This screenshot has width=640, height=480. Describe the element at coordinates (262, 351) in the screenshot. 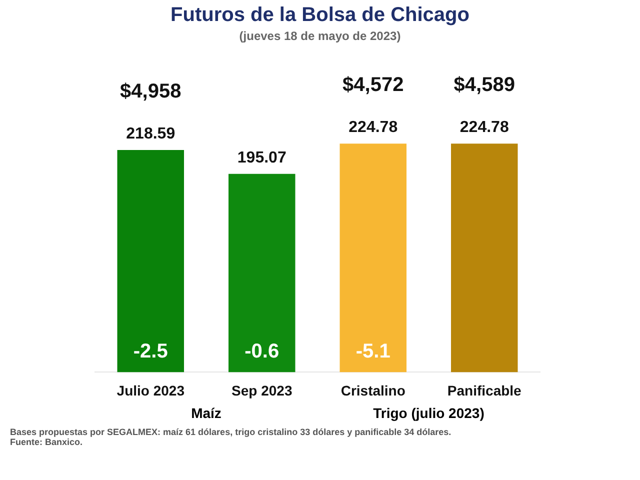

I see `annotation: -0.6` at that location.